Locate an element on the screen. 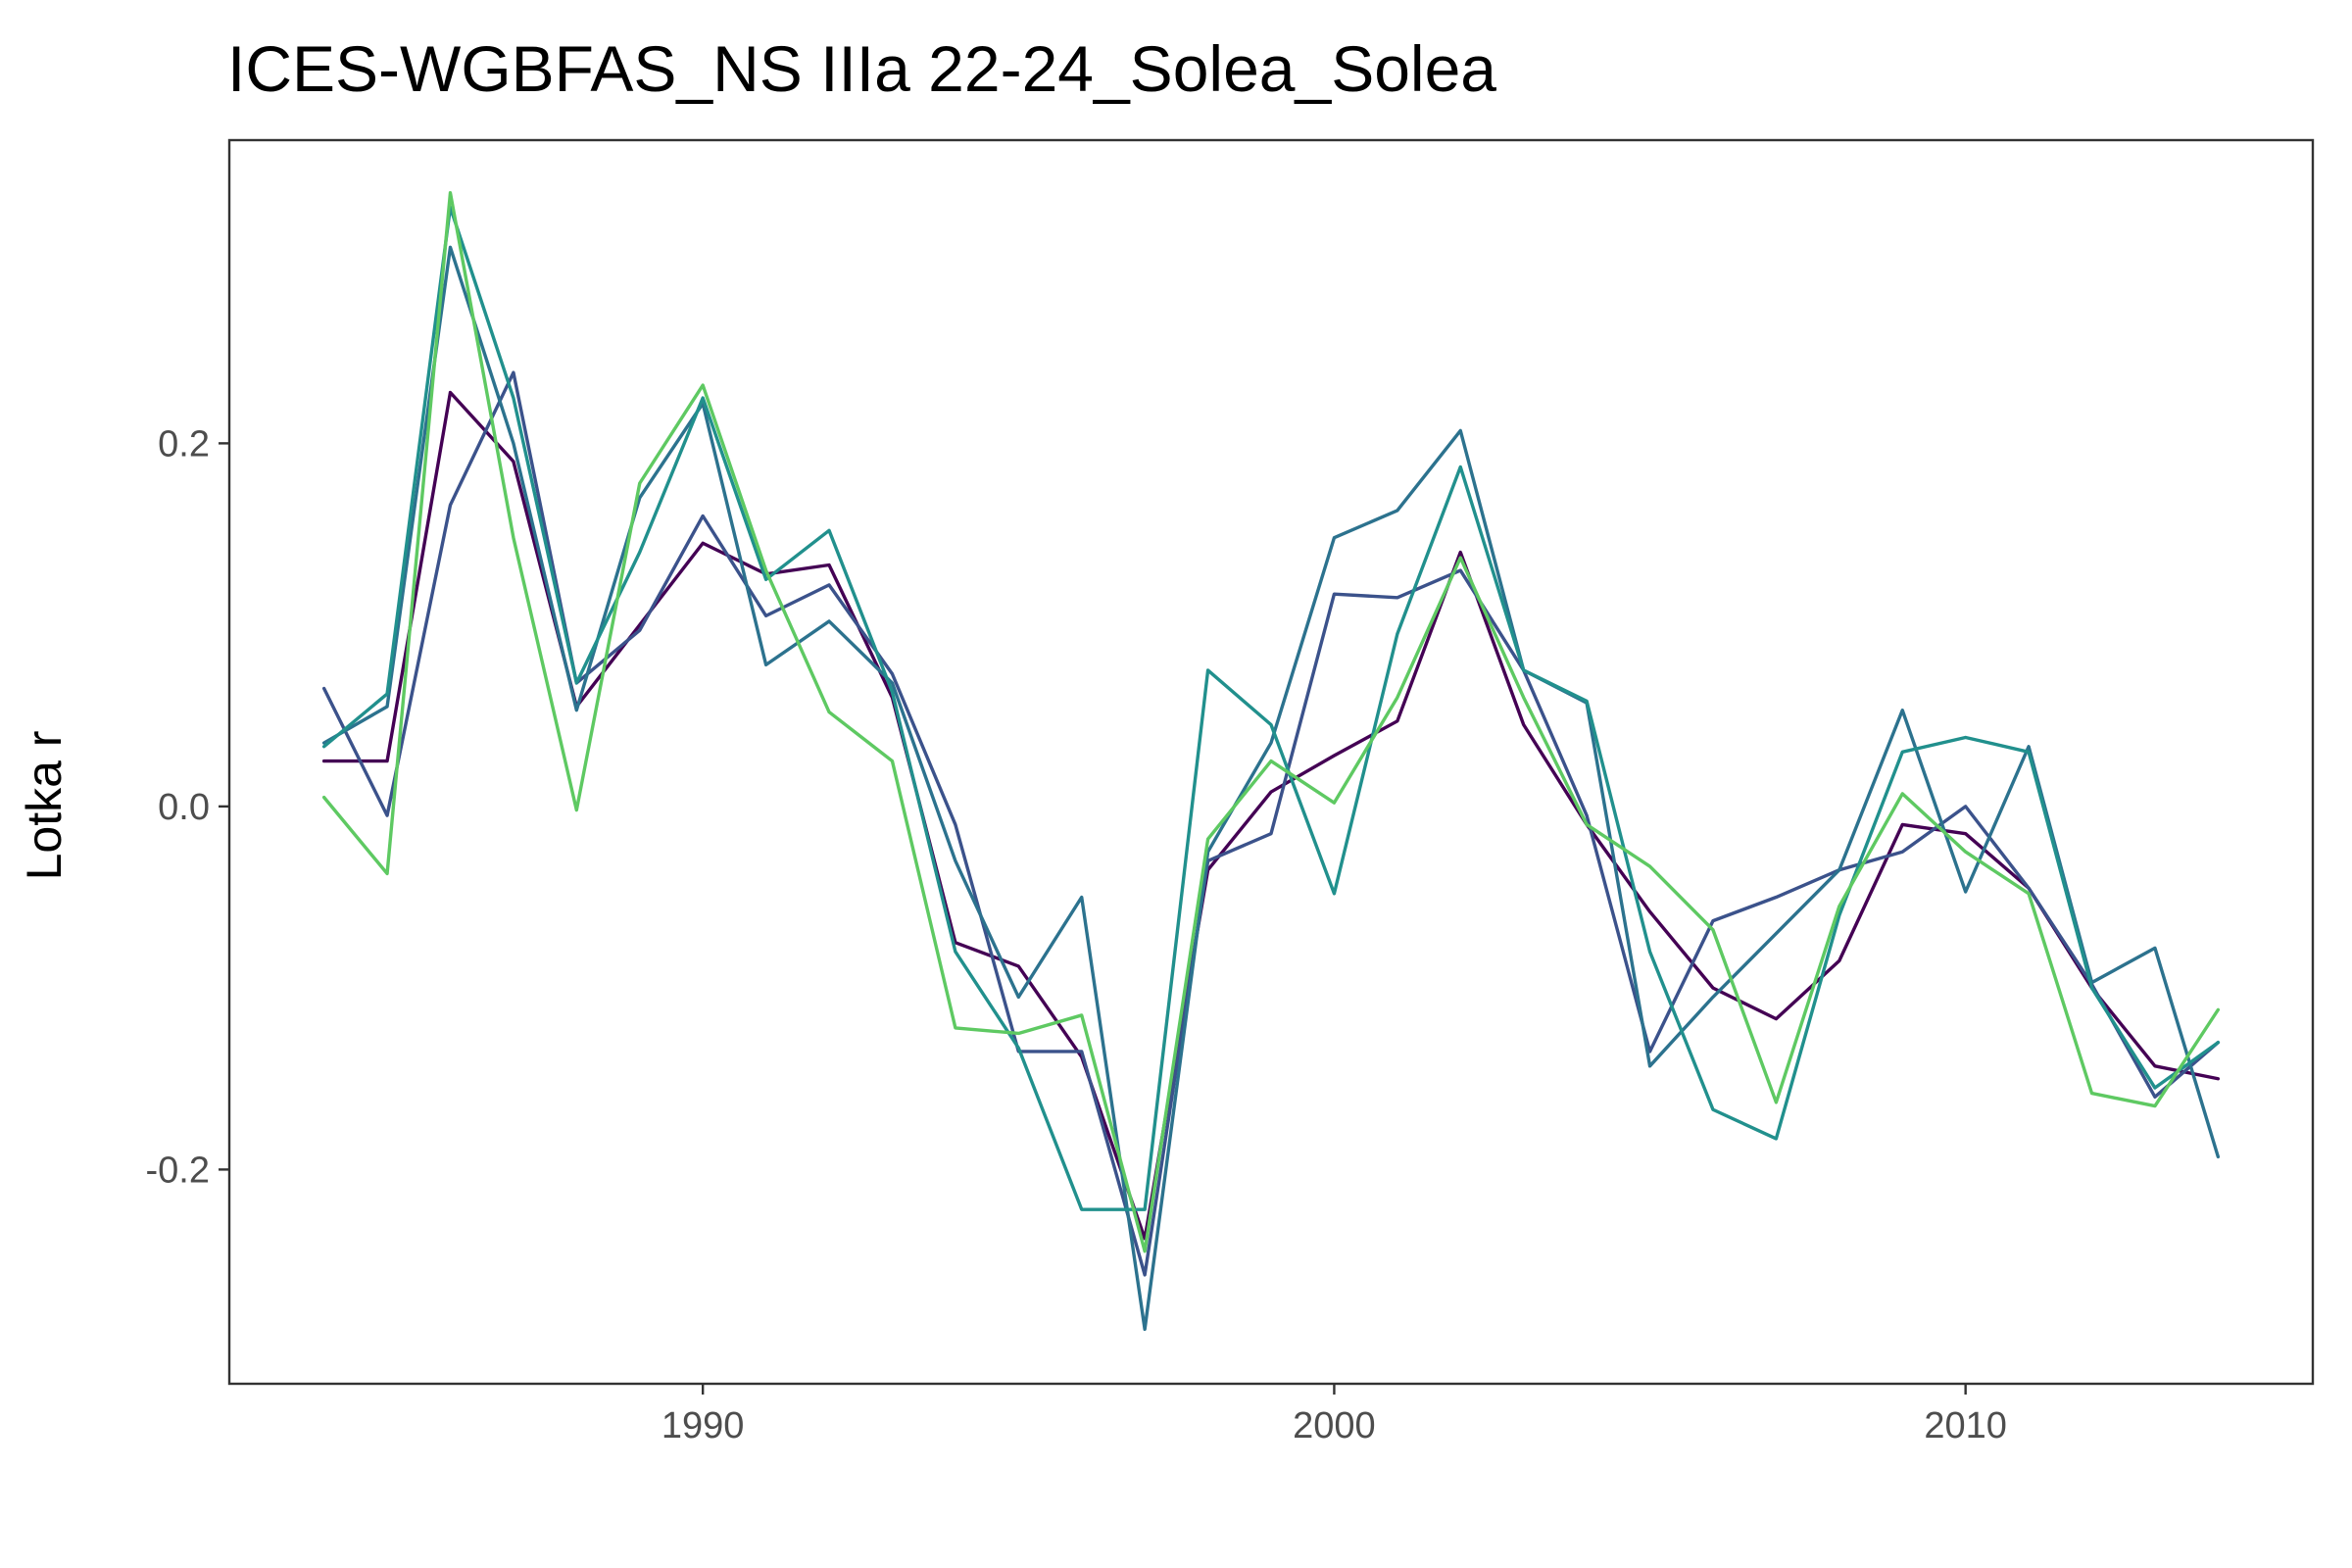  x-tick-label-1990: 1990 is located at coordinates (703, 1425).